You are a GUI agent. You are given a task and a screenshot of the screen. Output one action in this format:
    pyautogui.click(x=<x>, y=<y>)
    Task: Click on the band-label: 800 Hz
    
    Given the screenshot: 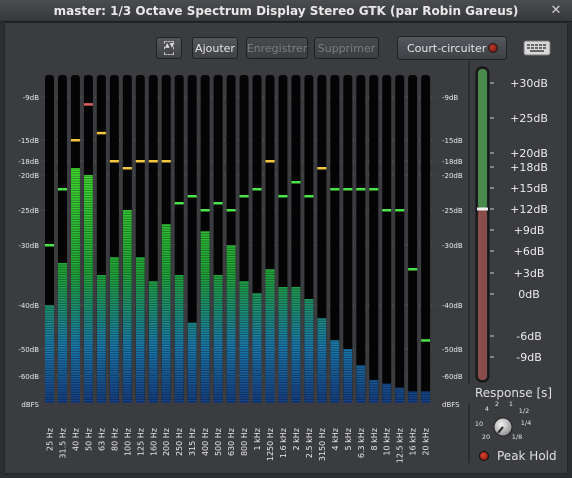 What is the action you would take?
    pyautogui.click(x=244, y=442)
    